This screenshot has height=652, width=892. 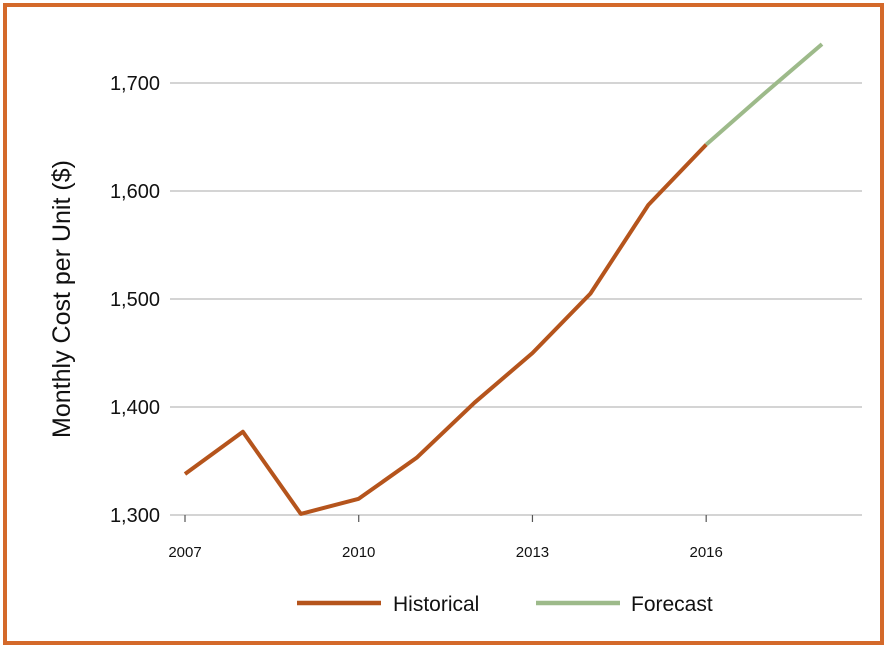 I want to click on y-tick-labels: 1,300 1,400 1,500 1,600 1,700, so click(x=135, y=300).